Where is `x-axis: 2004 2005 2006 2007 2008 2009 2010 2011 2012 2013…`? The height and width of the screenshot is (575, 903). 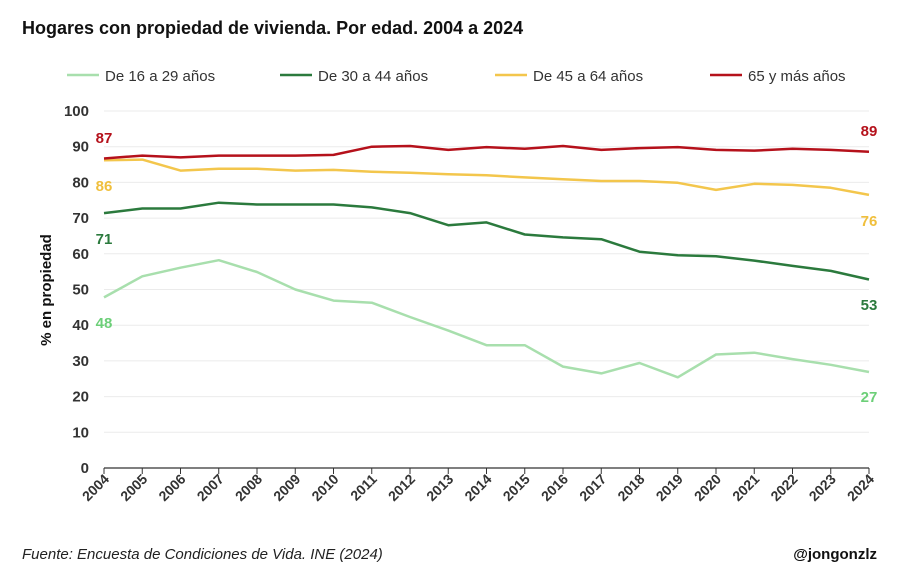
x-axis: 2004 2005 2006 2007 2008 2009 2010 2011 2012 2013… is located at coordinates (478, 485).